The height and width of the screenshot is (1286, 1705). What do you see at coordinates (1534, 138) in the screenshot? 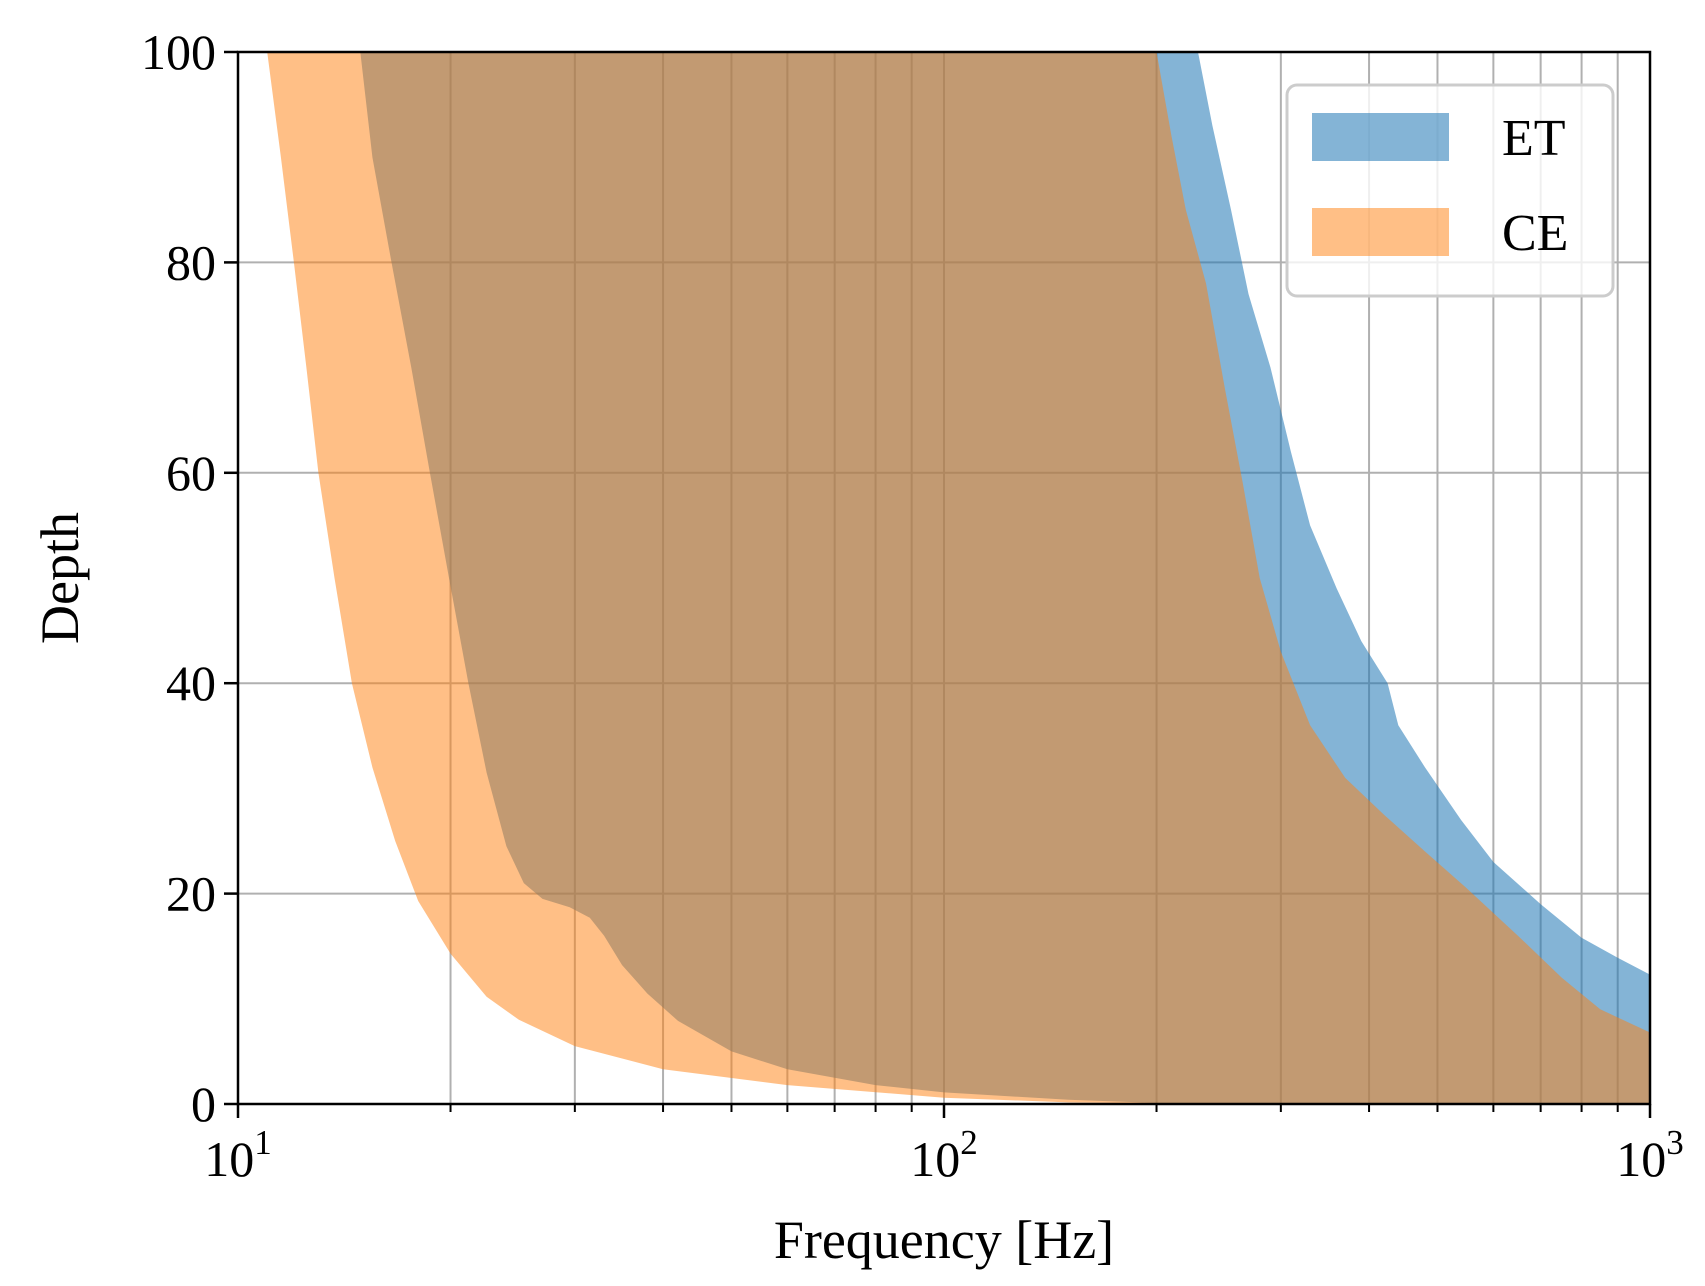
I see `legend-label-et: ET` at bounding box center [1534, 138].